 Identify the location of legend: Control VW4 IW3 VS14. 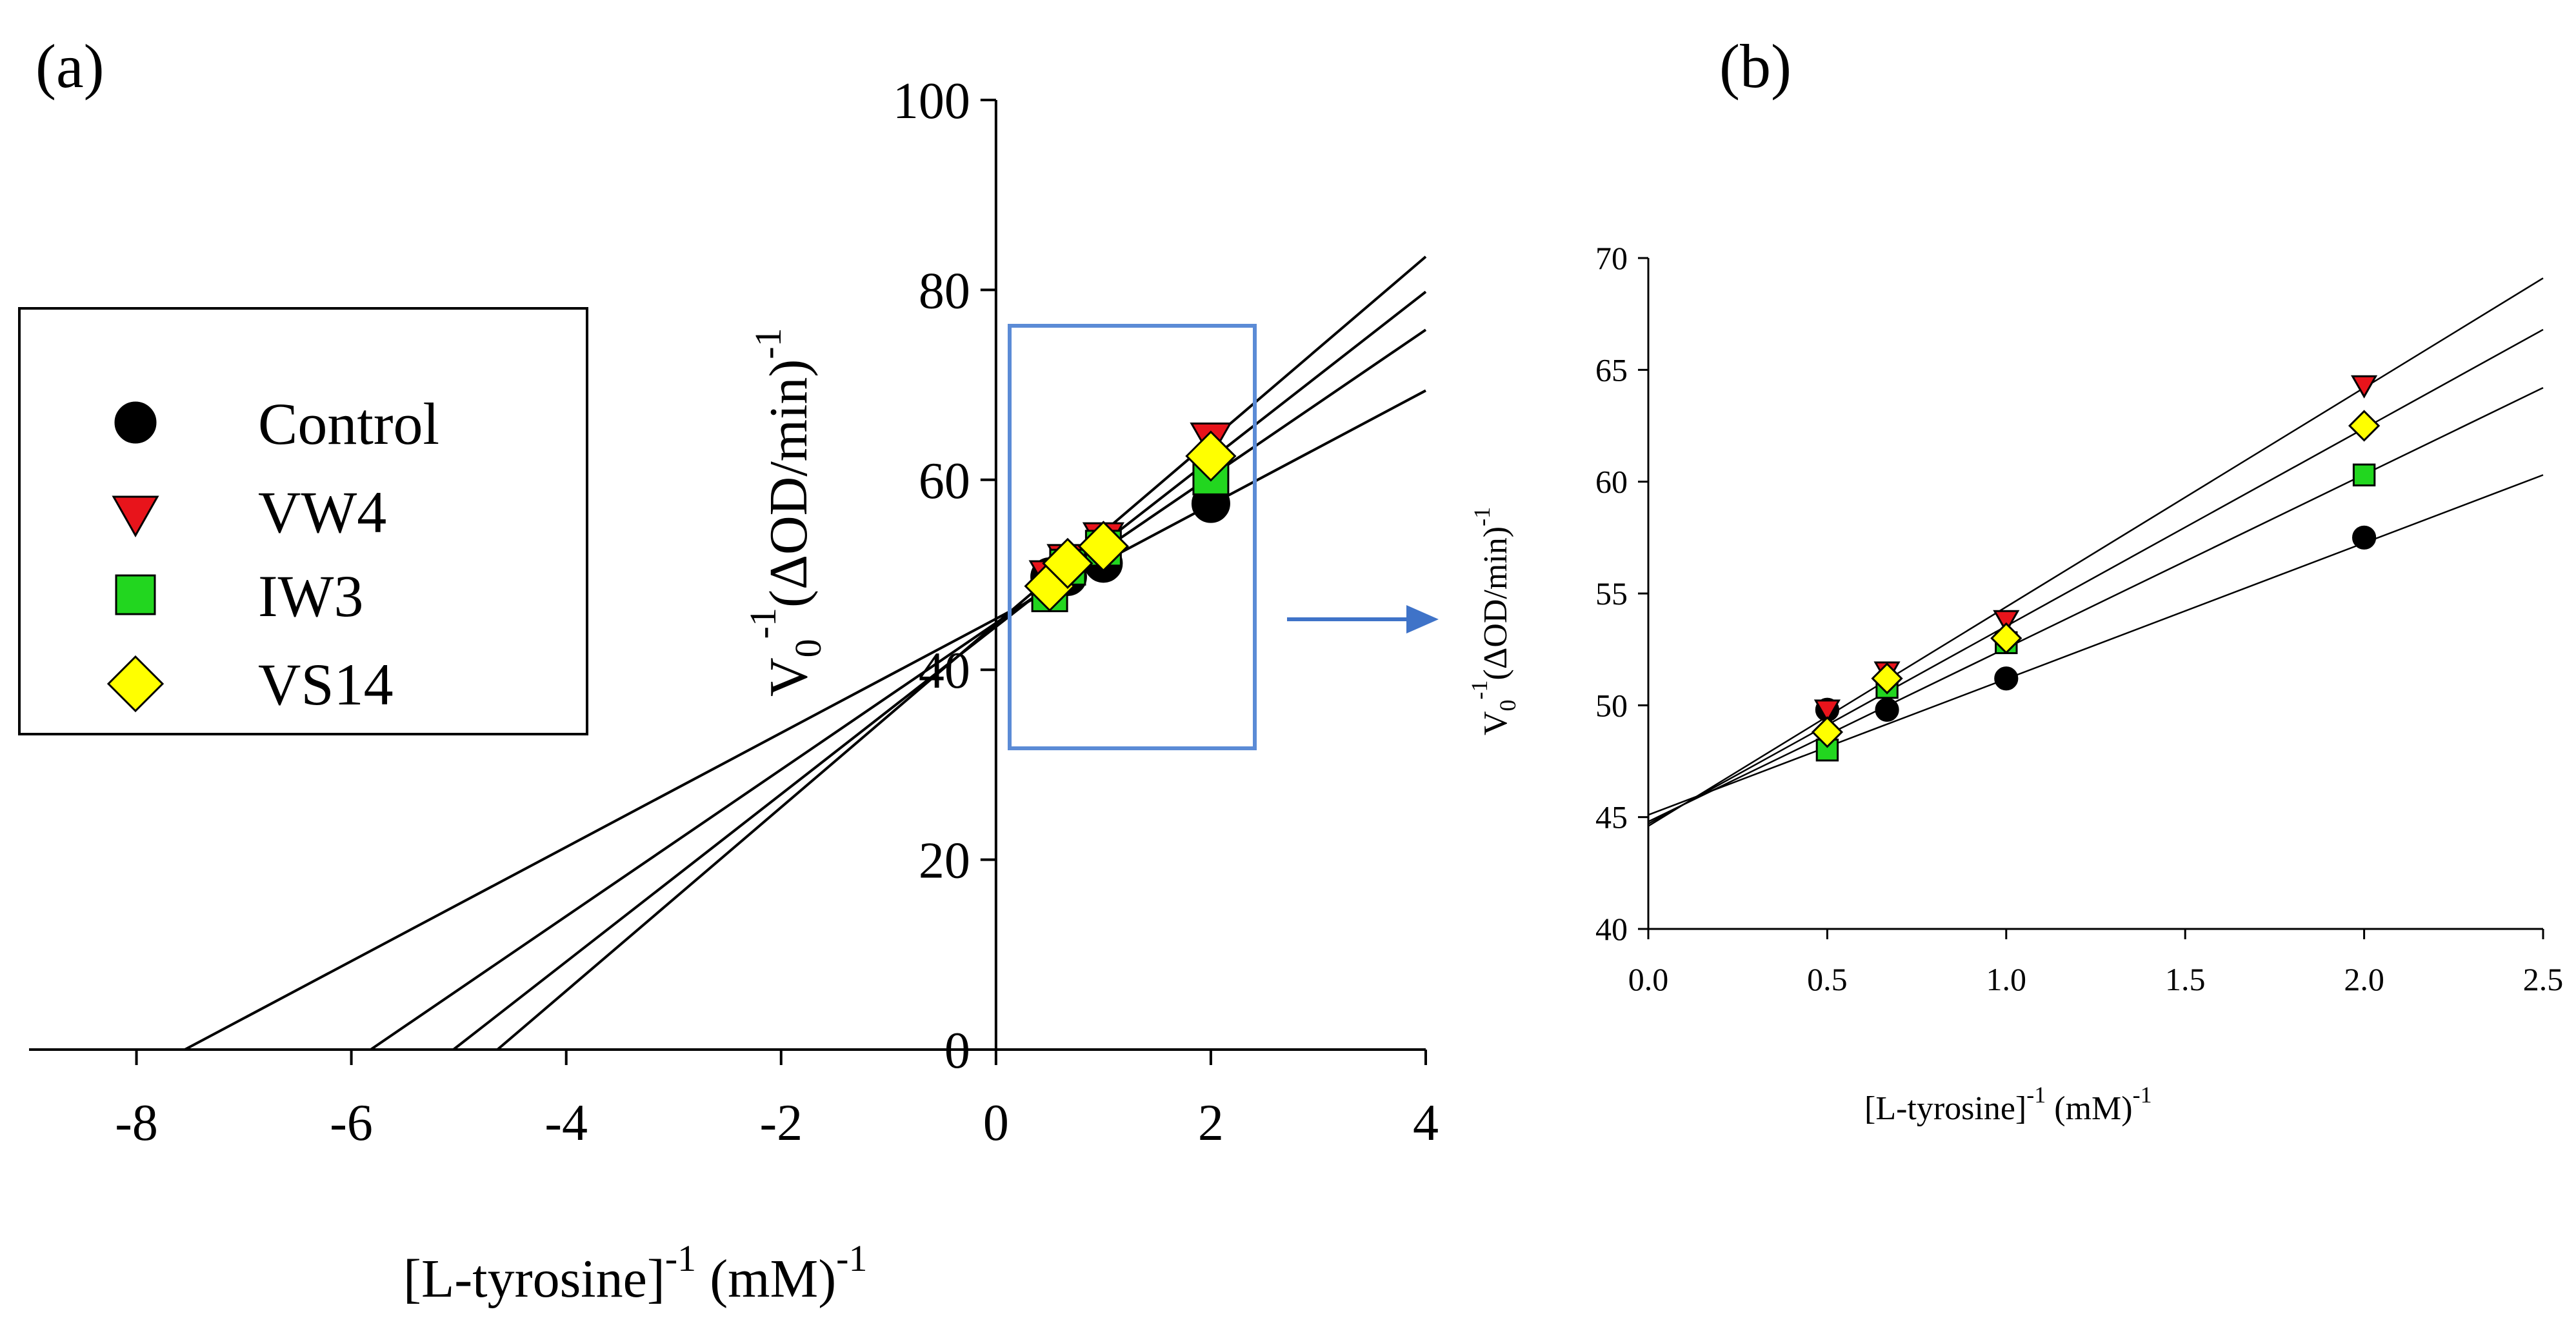
(303, 521).